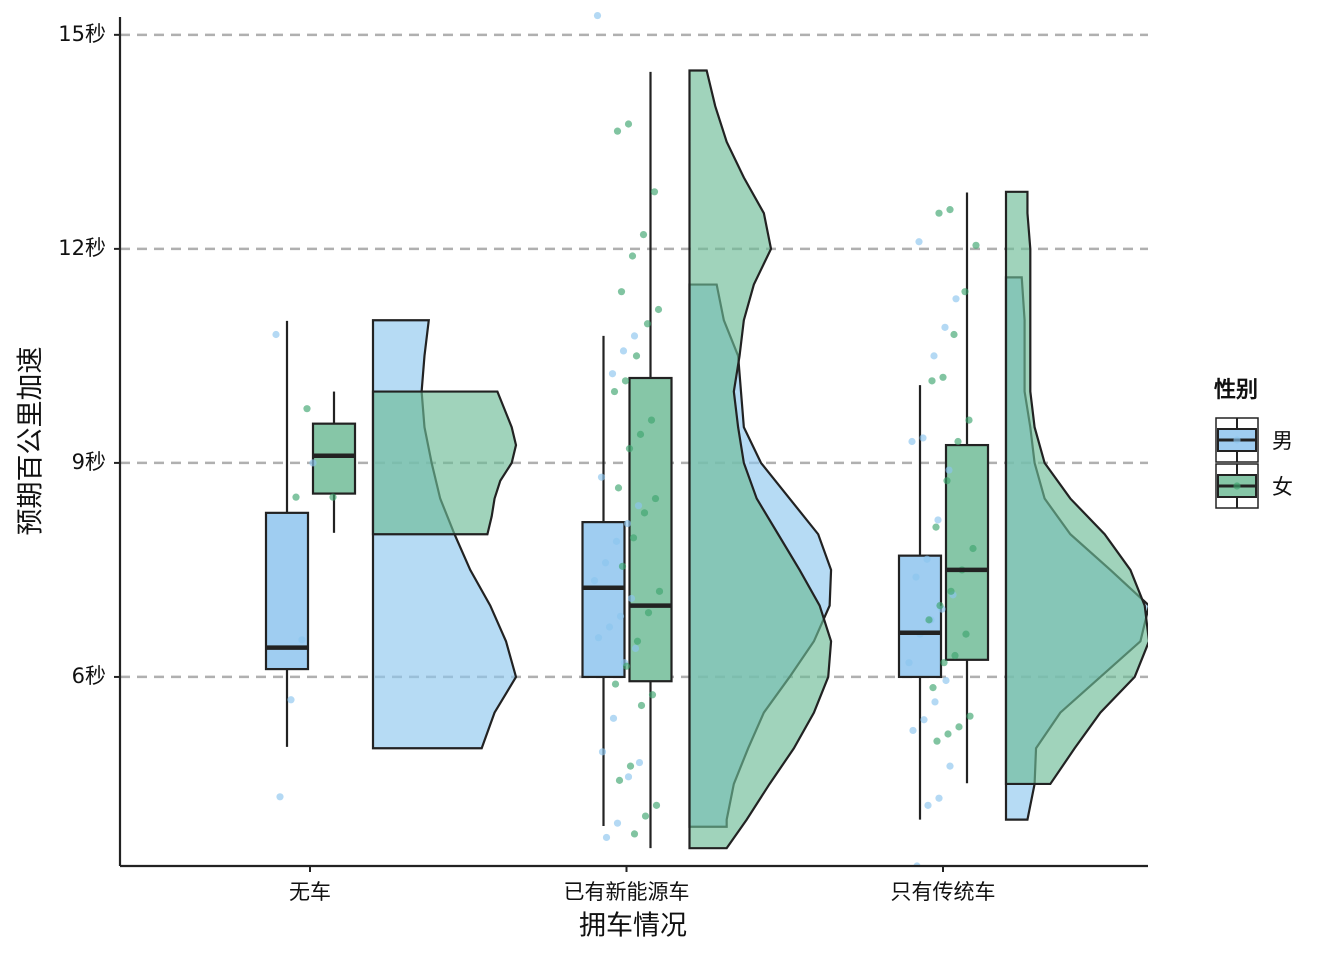 Image resolution: width=1344 pixels, height=964 pixels. Describe the element at coordinates (627, 892) in the screenshot. I see `x-tick-label: 已有新能源车` at that location.